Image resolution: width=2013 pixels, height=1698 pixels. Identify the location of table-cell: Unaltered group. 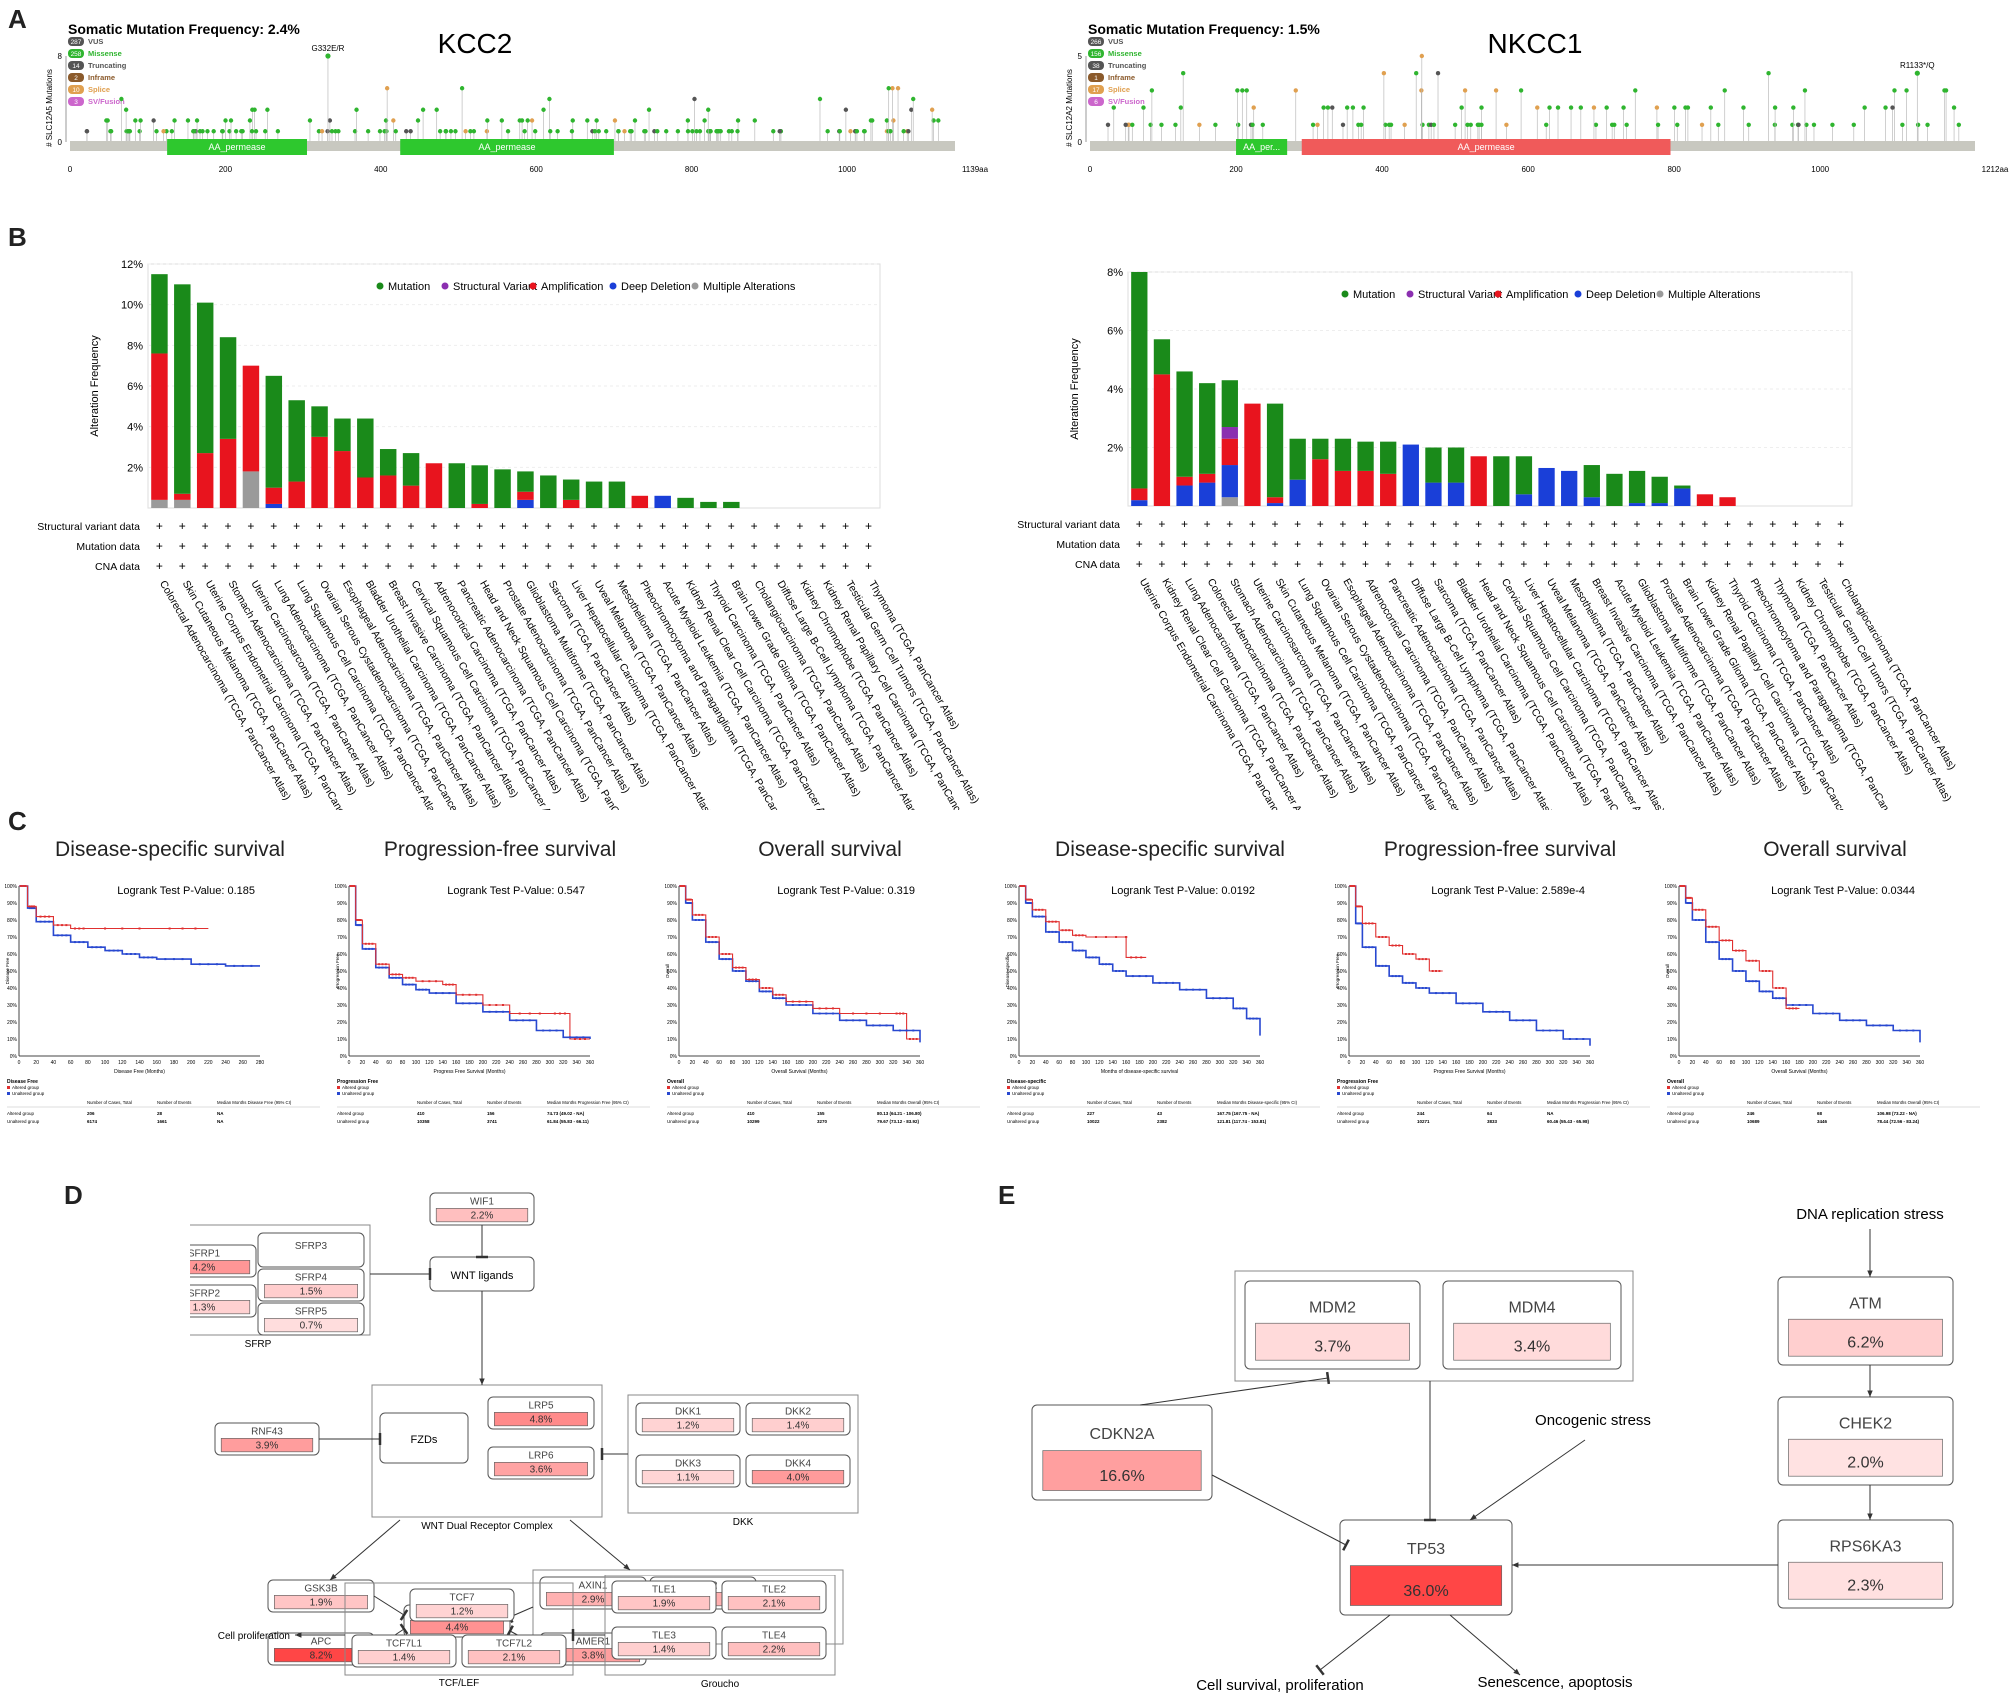
(1353, 1121).